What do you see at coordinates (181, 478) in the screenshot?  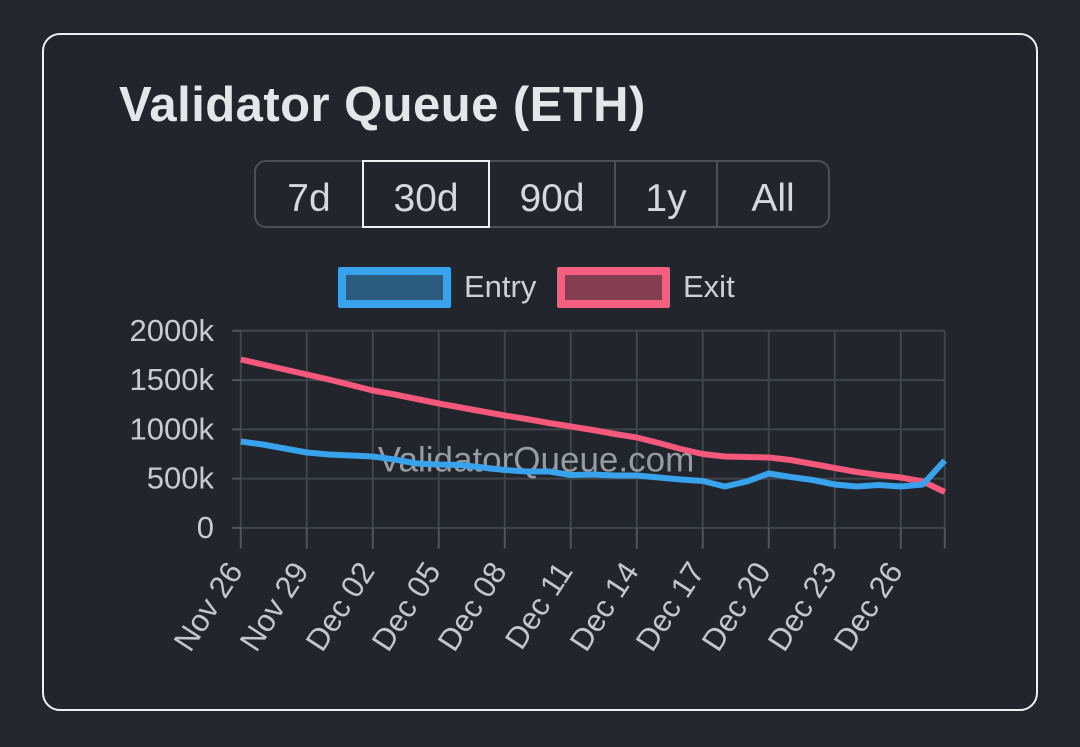 I see `svg-text: 500k` at bounding box center [181, 478].